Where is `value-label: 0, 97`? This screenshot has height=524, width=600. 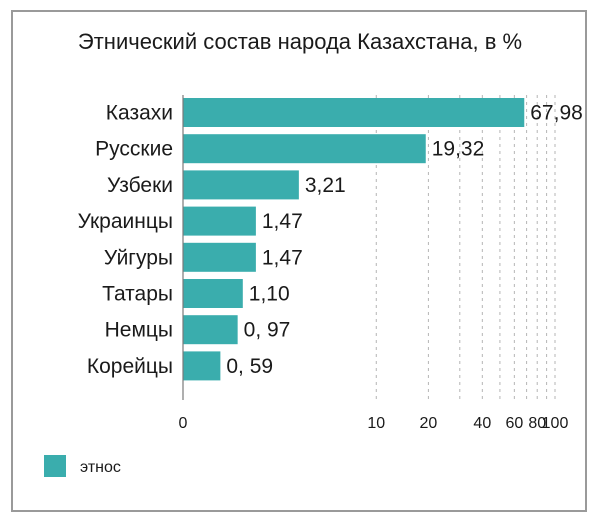 value-label: 0, 97 is located at coordinates (267, 330).